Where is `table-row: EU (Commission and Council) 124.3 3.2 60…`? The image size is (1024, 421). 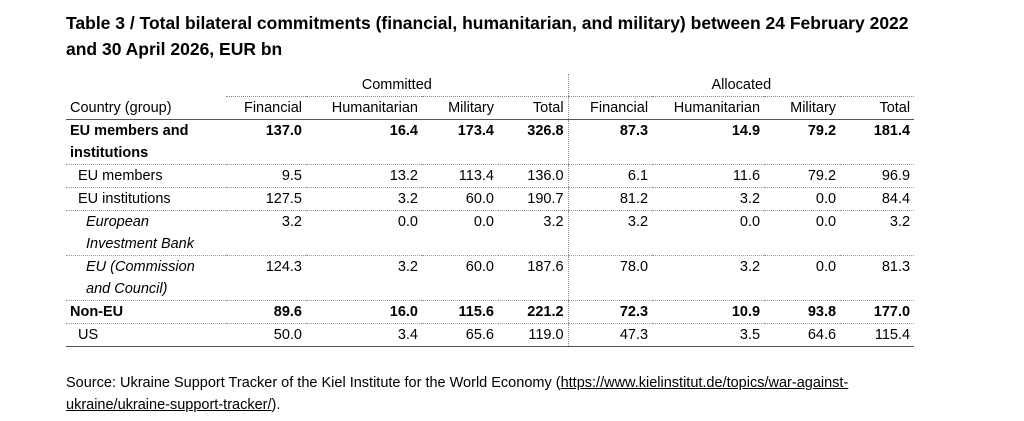 table-row: EU (Commission and Council) 124.3 3.2 60… is located at coordinates (490, 278).